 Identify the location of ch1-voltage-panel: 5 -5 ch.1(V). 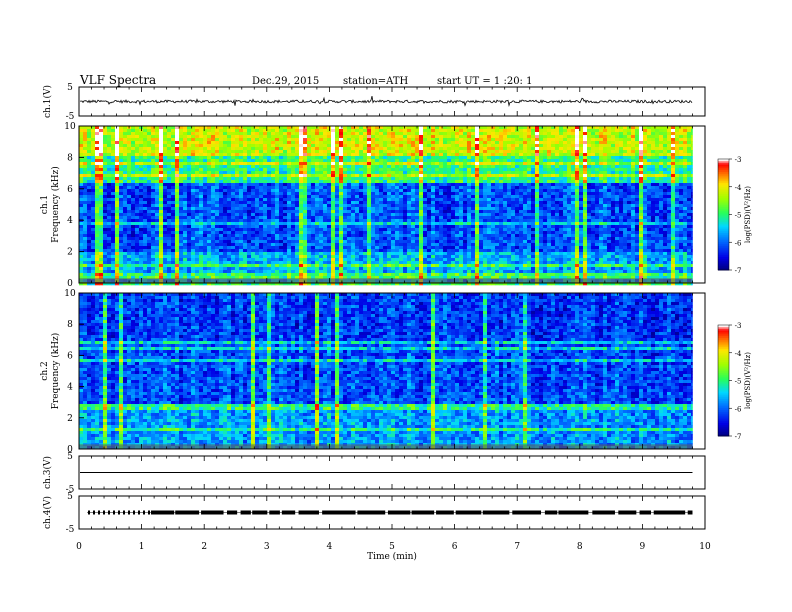
(374, 102).